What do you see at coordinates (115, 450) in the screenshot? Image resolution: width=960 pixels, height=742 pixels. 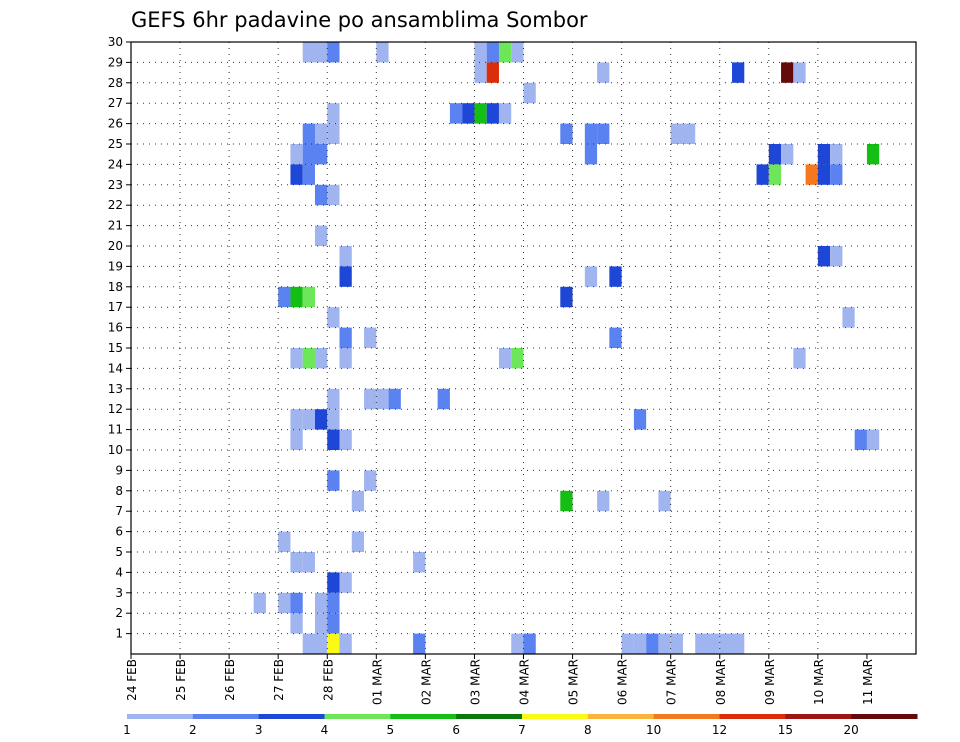 I see `y-tick-label: 10` at bounding box center [115, 450].